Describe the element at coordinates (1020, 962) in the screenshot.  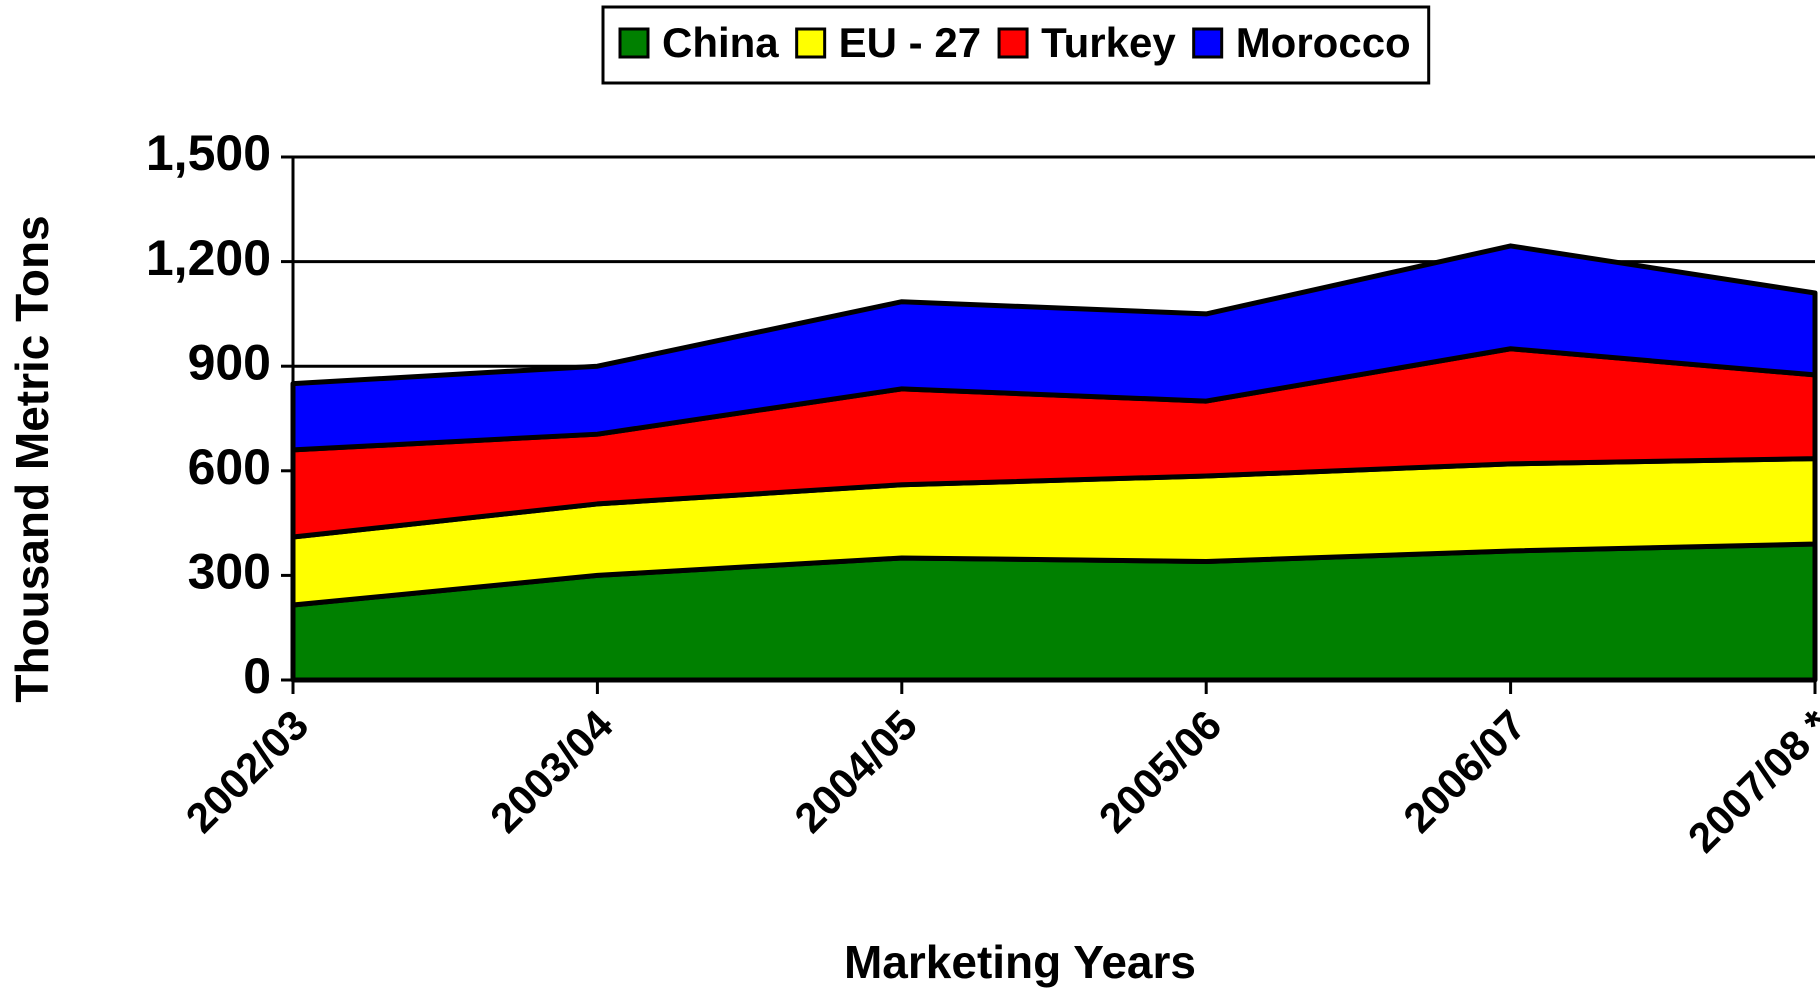
I see `x-axis-title: Marketing Years` at that location.